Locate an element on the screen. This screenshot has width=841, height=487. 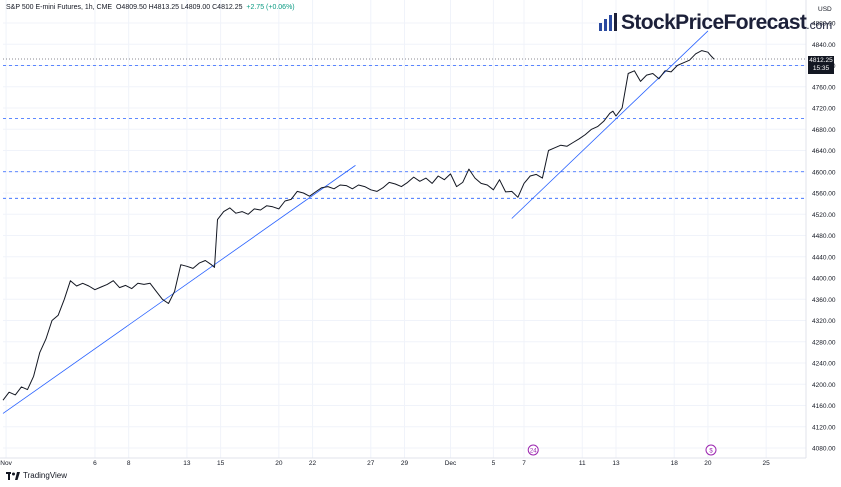
y-tick-label: 4520.00 is located at coordinates (824, 215).